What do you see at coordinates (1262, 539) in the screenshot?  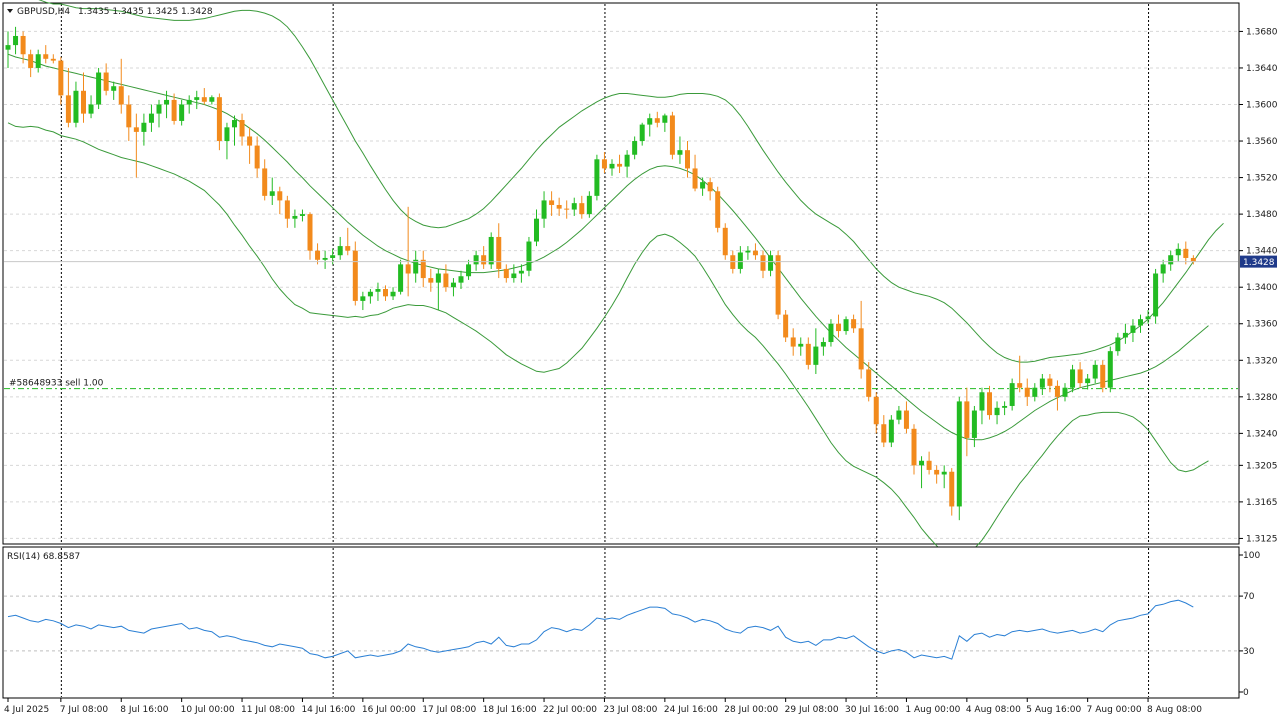 I see `price-tick-label: 1.3125` at bounding box center [1262, 539].